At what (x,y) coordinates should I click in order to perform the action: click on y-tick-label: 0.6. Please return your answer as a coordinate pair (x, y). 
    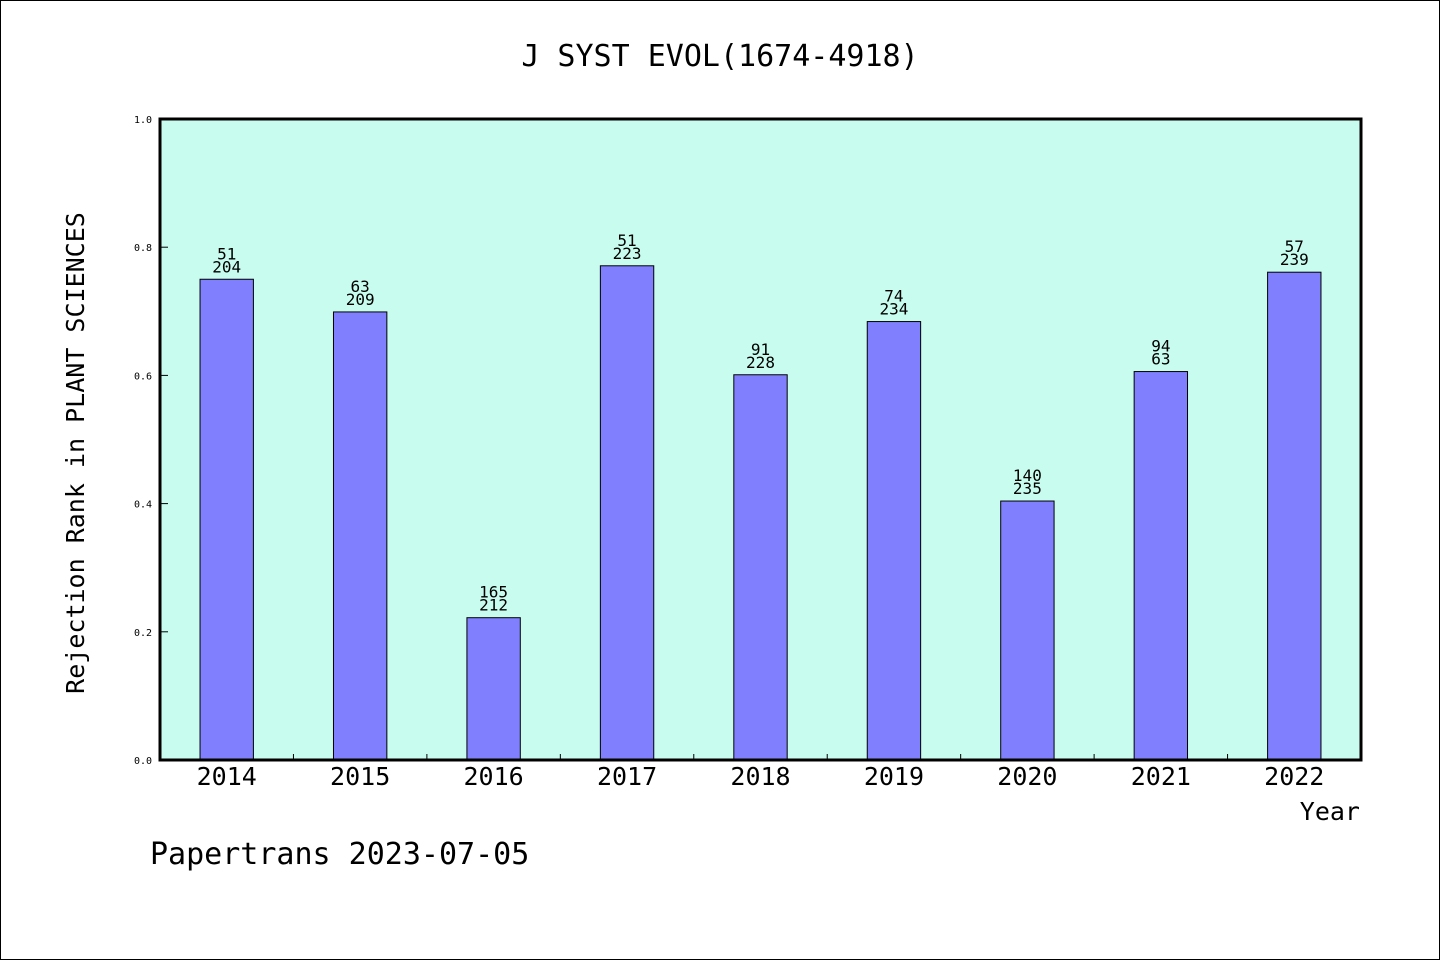
    Looking at the image, I should click on (143, 376).